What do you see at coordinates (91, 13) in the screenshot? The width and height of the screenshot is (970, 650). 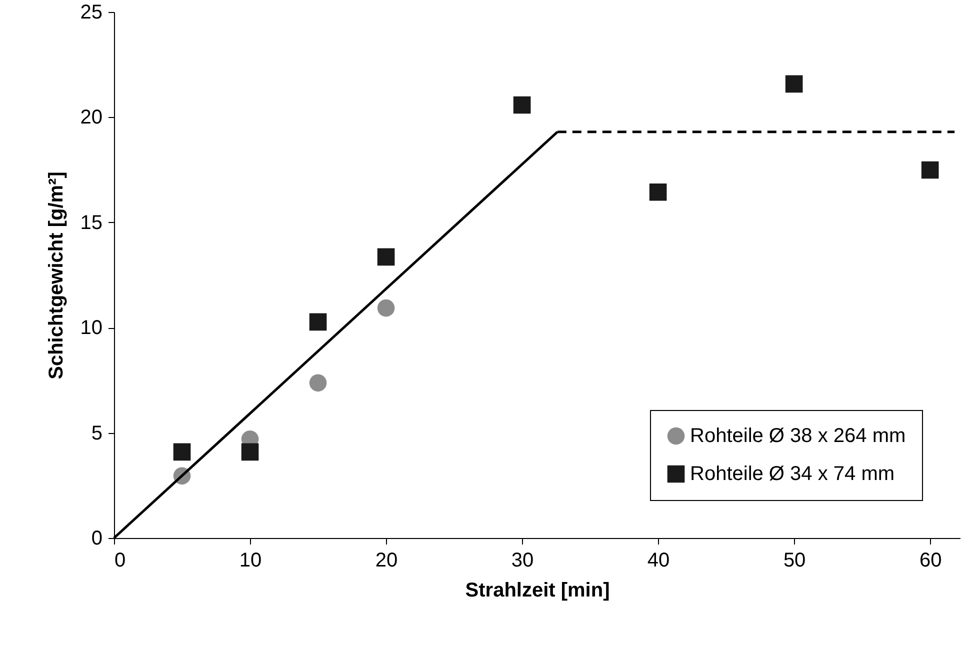 I see `y-tick-label: 25` at bounding box center [91, 13].